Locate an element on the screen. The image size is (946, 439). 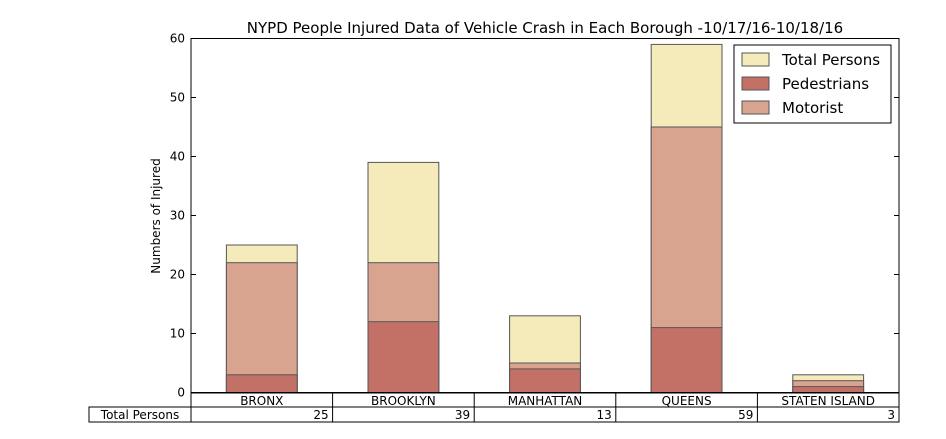
table-column-header: MANHATTAN is located at coordinates (545, 401).